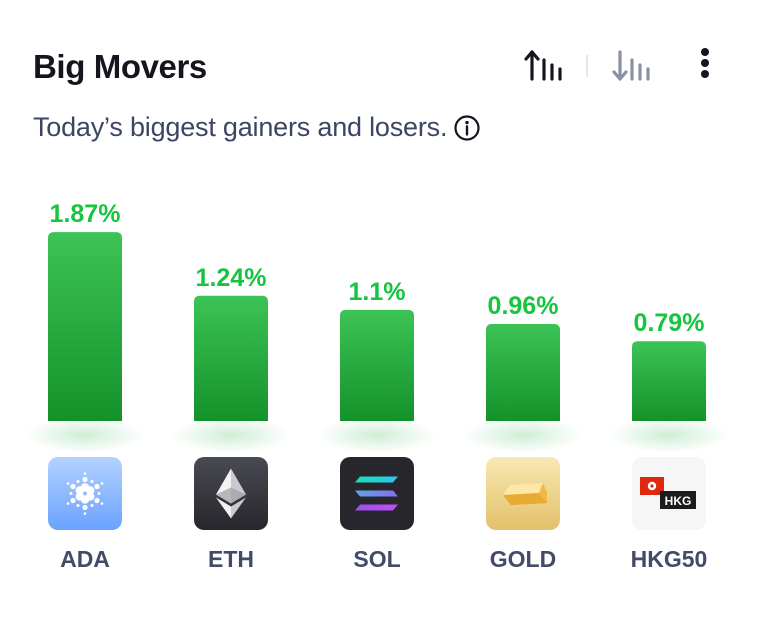  Describe the element at coordinates (85, 214) in the screenshot. I see `bar-value-label: 1.87%` at that location.